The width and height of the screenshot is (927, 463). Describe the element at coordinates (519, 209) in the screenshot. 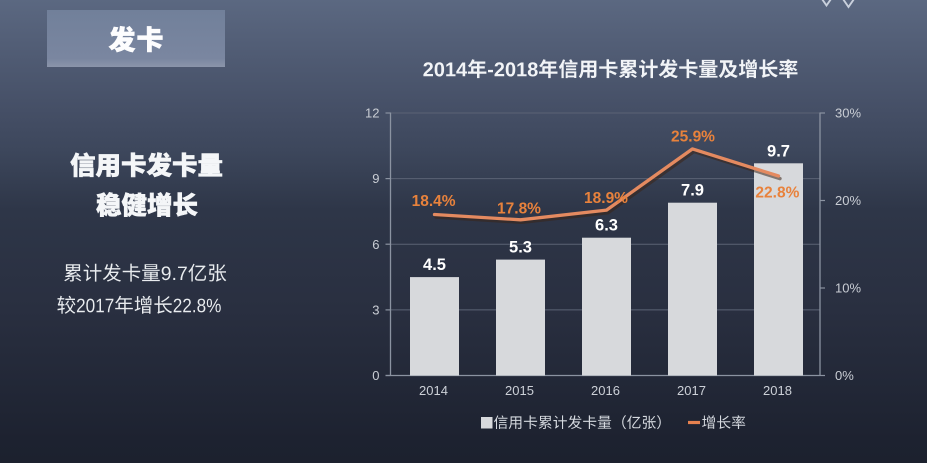

I see `svg-text: 17.8%` at that location.